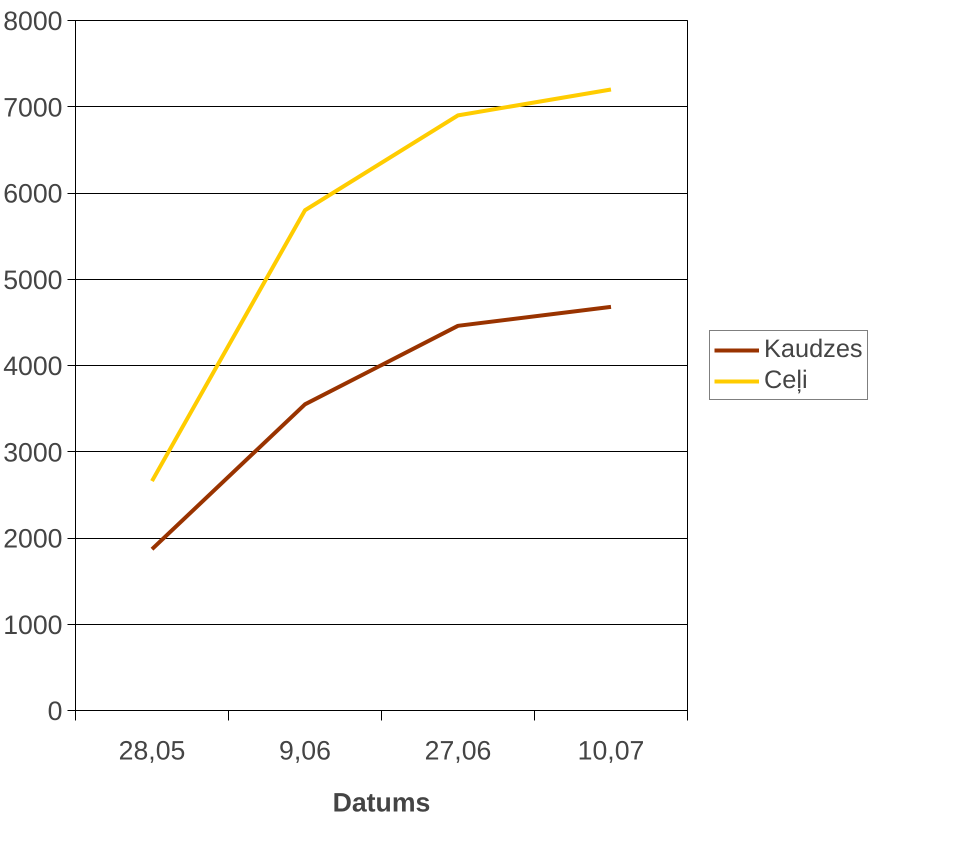  Describe the element at coordinates (33, 107) in the screenshot. I see `y-tick-label: 7000` at that location.